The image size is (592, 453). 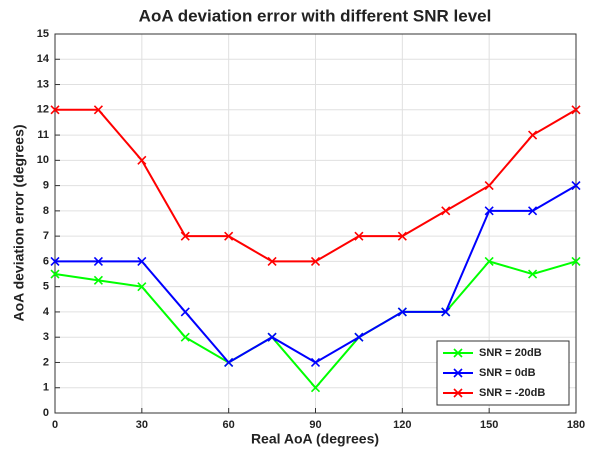 What do you see at coordinates (43, 84) in the screenshot?
I see `y-tick-label: 13` at bounding box center [43, 84].